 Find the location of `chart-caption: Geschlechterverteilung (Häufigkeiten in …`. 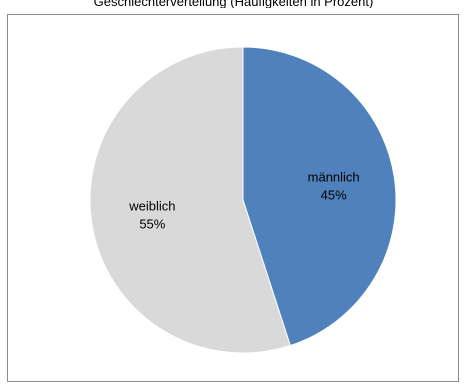

chart-caption: Geschlechterverteilung (Häufigkeiten in … is located at coordinates (233, 4).